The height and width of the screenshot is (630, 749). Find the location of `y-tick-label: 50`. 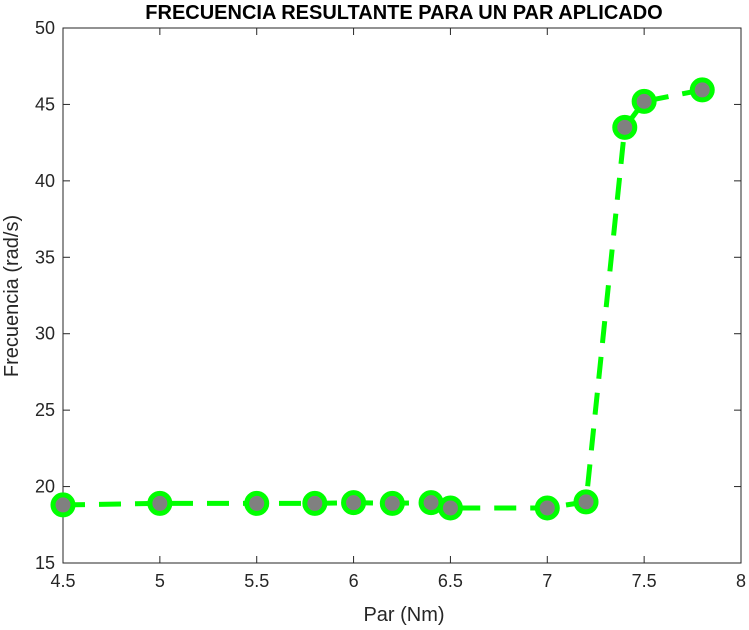

y-tick-label: 50 is located at coordinates (45, 28).